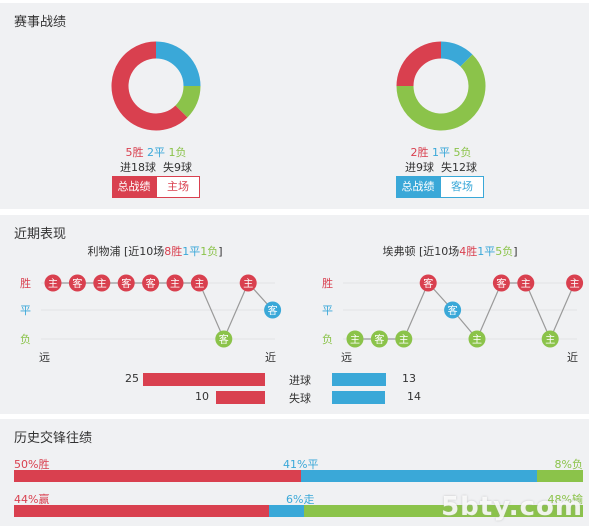 The width and height of the screenshot is (589, 526). I want to click on h2h-handicap-win-label: 44%赢, so click(32, 499).